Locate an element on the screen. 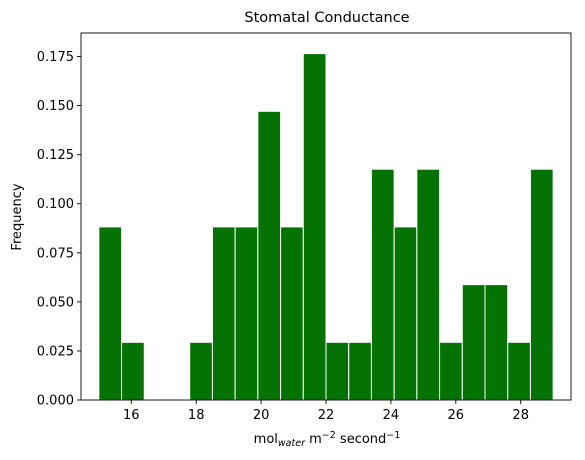 This screenshot has width=585, height=460. x-axis-ticks: 16 18 20 22 24 26 28 is located at coordinates (326, 411).